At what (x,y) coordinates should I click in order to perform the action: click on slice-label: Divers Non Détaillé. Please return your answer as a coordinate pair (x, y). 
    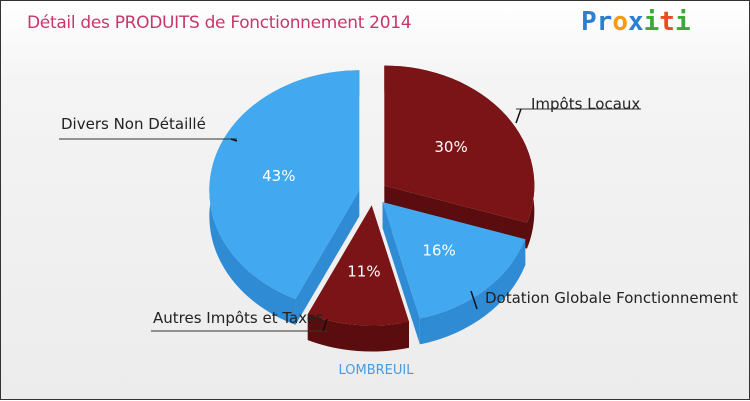
    Looking at the image, I should click on (133, 124).